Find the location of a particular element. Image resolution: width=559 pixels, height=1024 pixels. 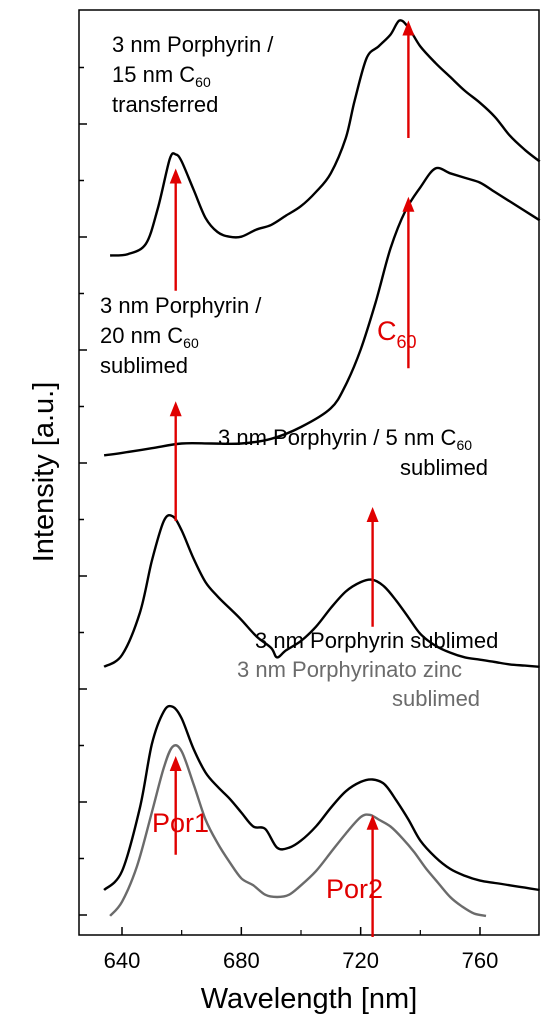

annotation-por1: Por1 is located at coordinates (180, 823).